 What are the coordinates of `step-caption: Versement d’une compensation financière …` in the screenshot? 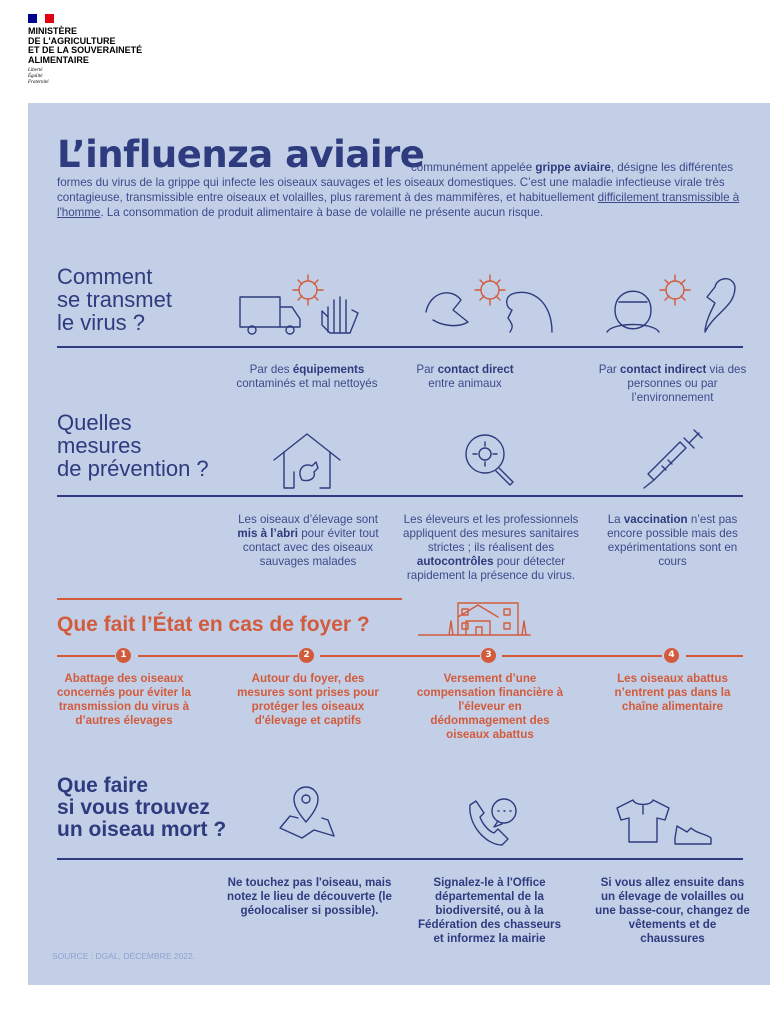 It's located at (490, 706).